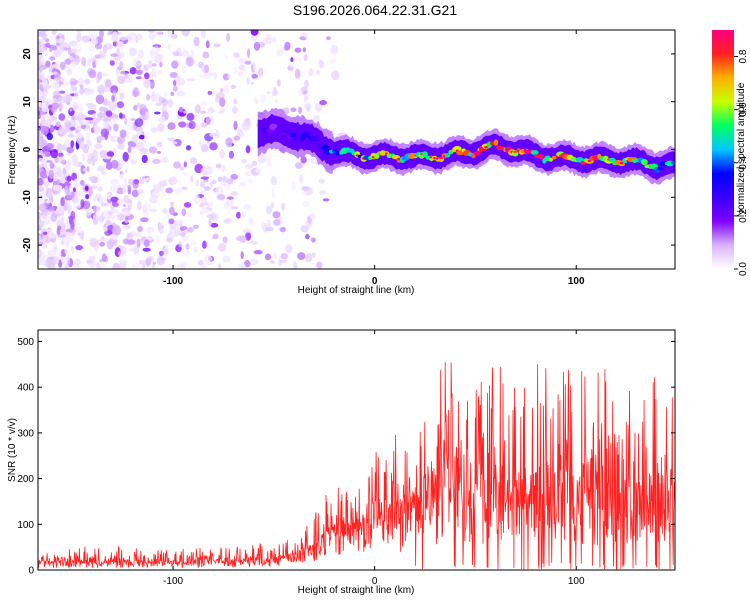 This screenshot has height=600, width=750. Describe the element at coordinates (27, 54) in the screenshot. I see `spectrogram-y-tick-label: 20` at that location.